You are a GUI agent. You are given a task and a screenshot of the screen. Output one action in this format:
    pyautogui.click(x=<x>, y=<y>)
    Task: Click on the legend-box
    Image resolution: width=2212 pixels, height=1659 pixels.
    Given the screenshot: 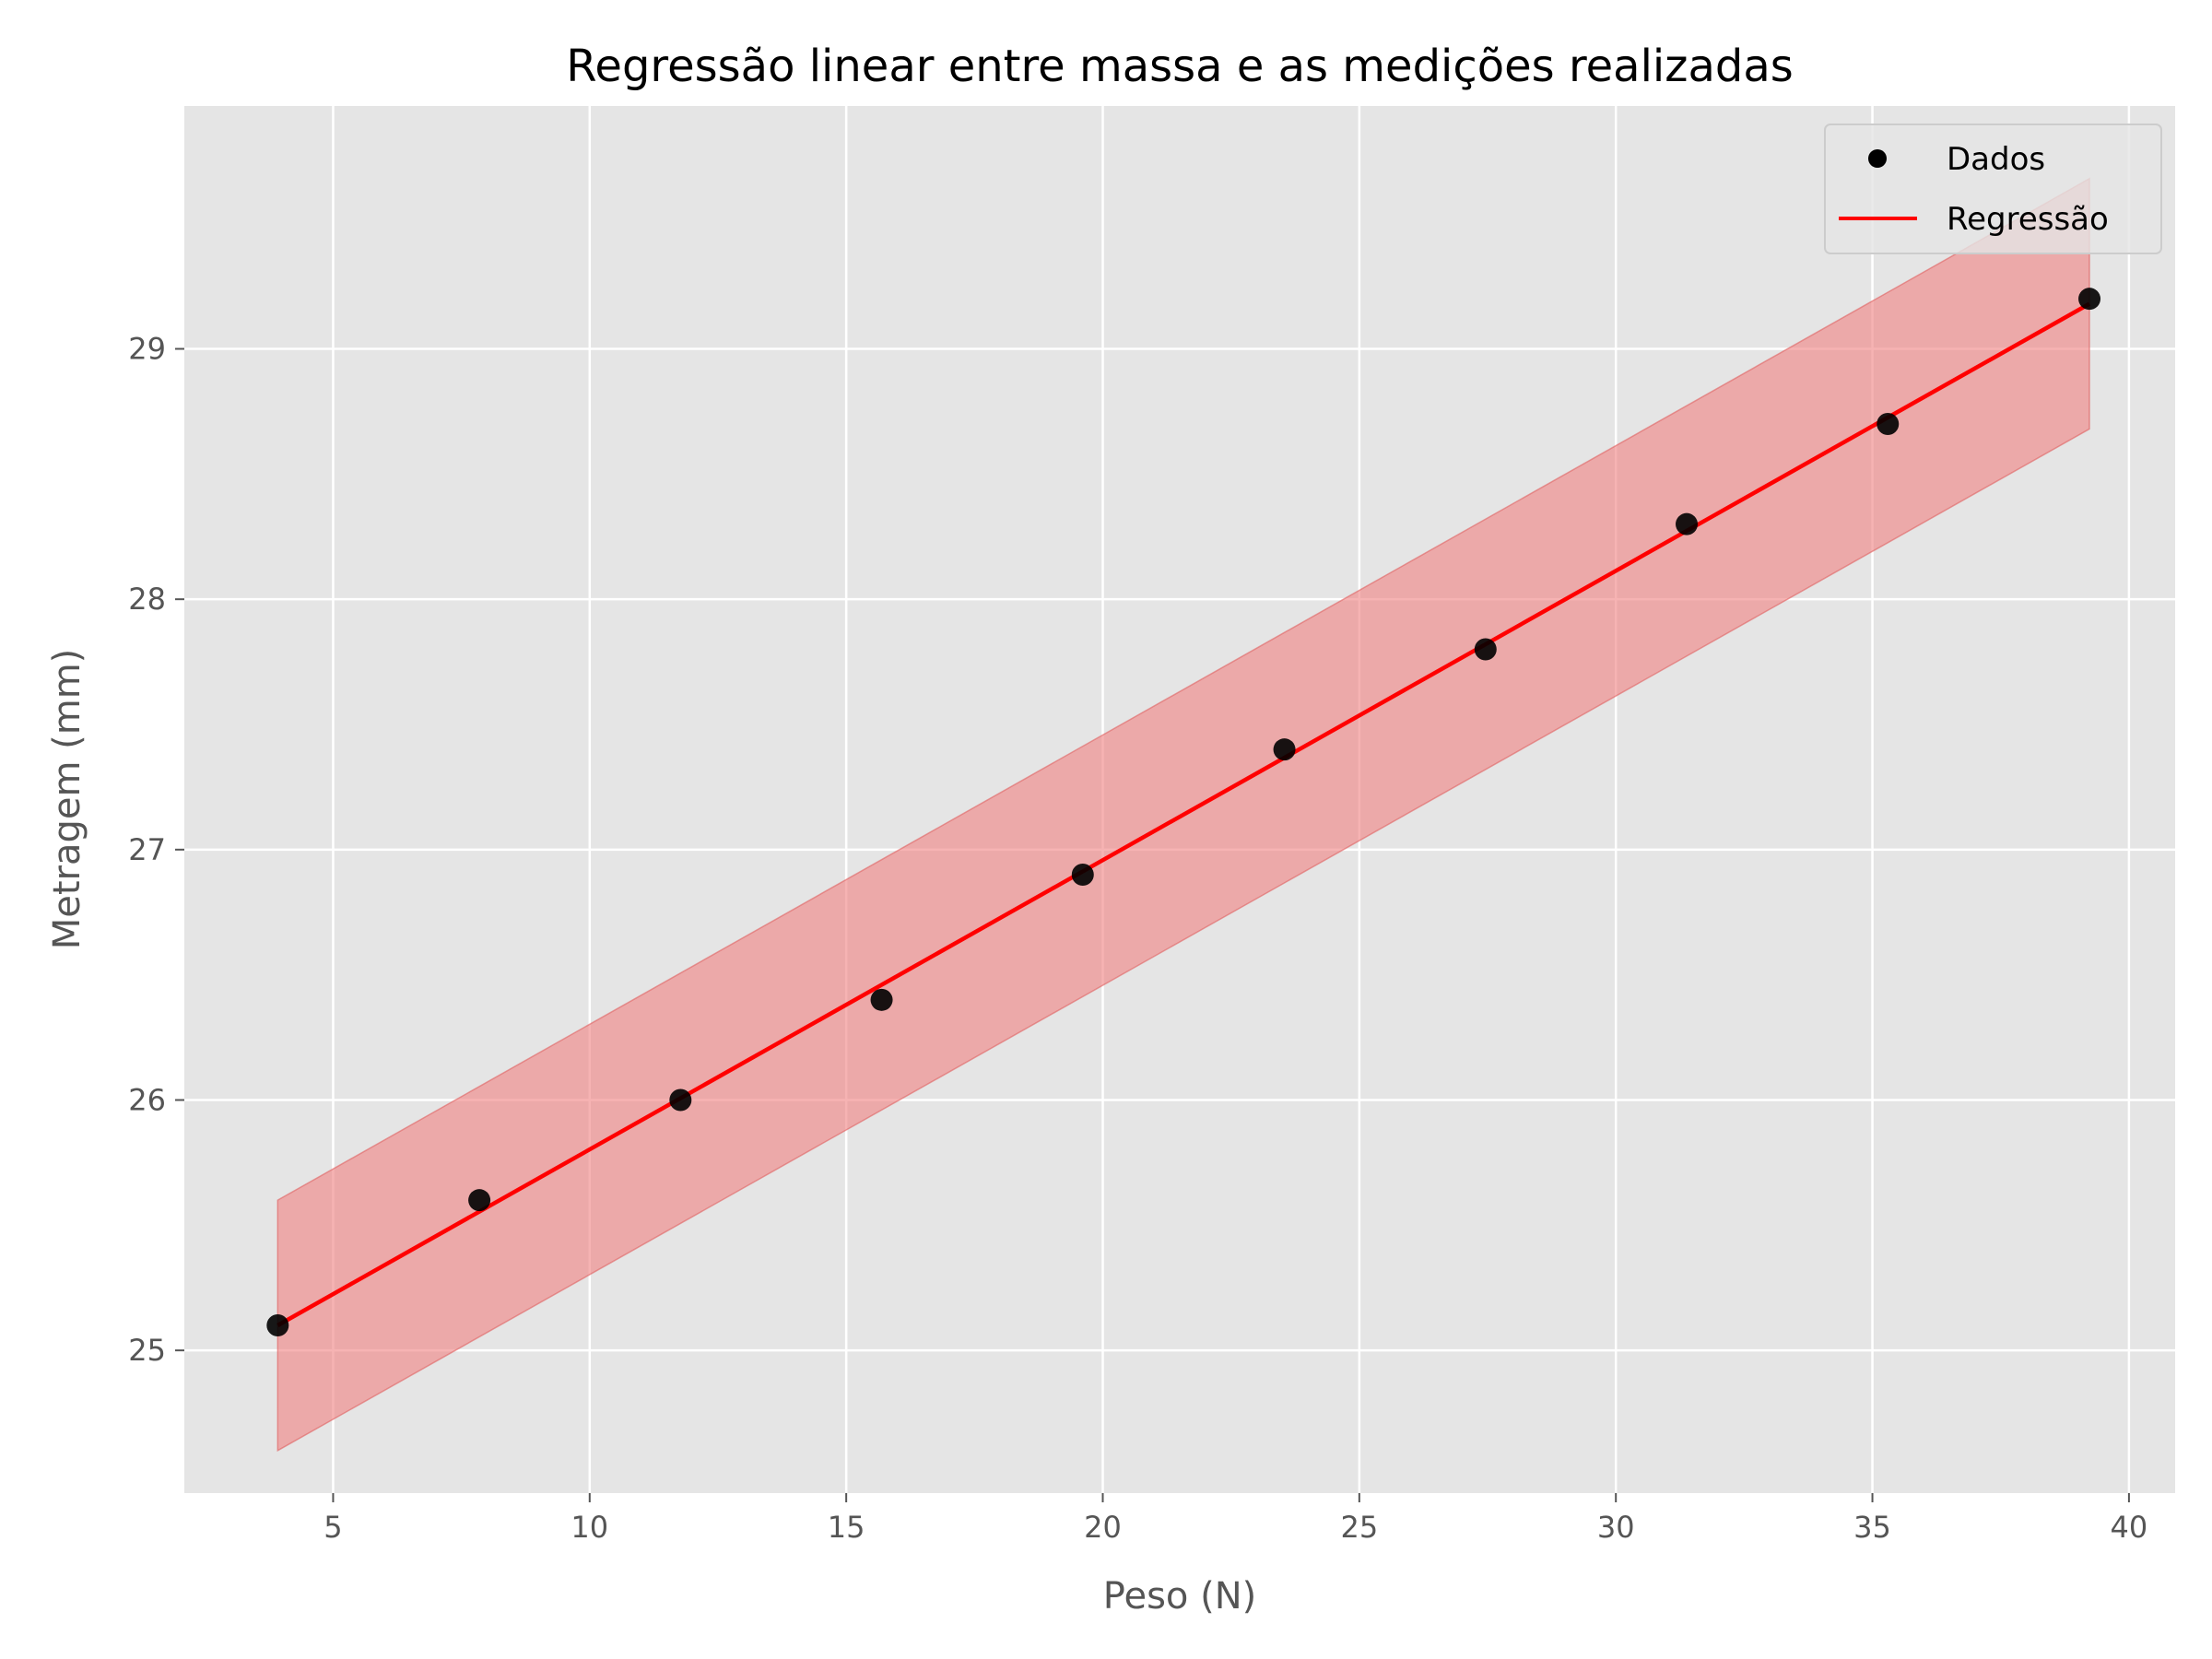 What is the action you would take?
    pyautogui.click(x=1993, y=189)
    